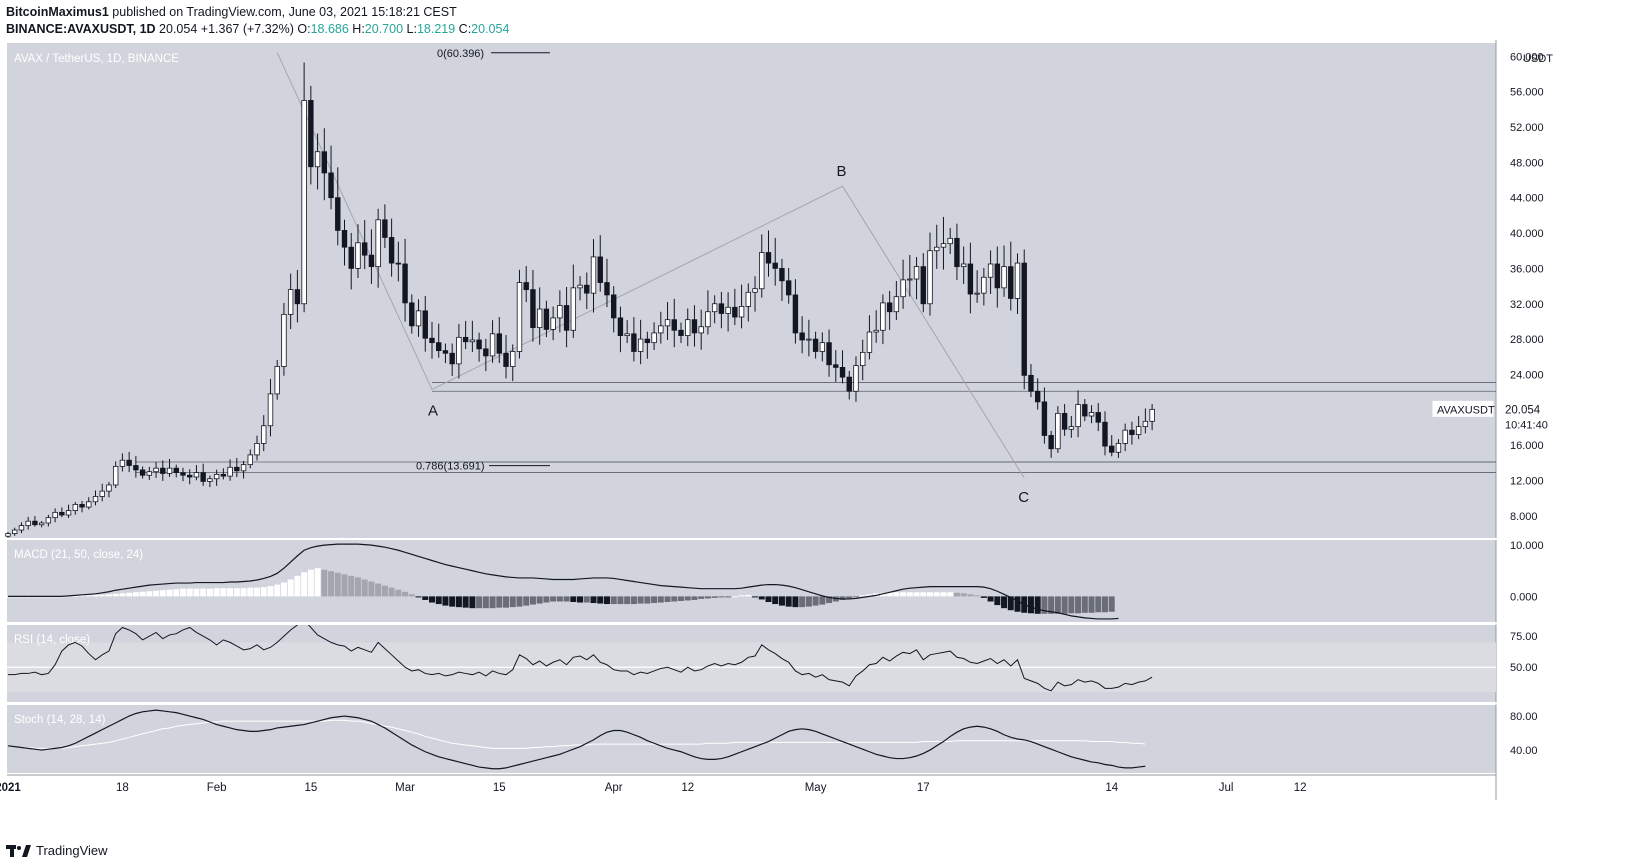  What do you see at coordinates (1527, 546) in the screenshot?
I see `macd-tick-0: 10.000` at bounding box center [1527, 546].